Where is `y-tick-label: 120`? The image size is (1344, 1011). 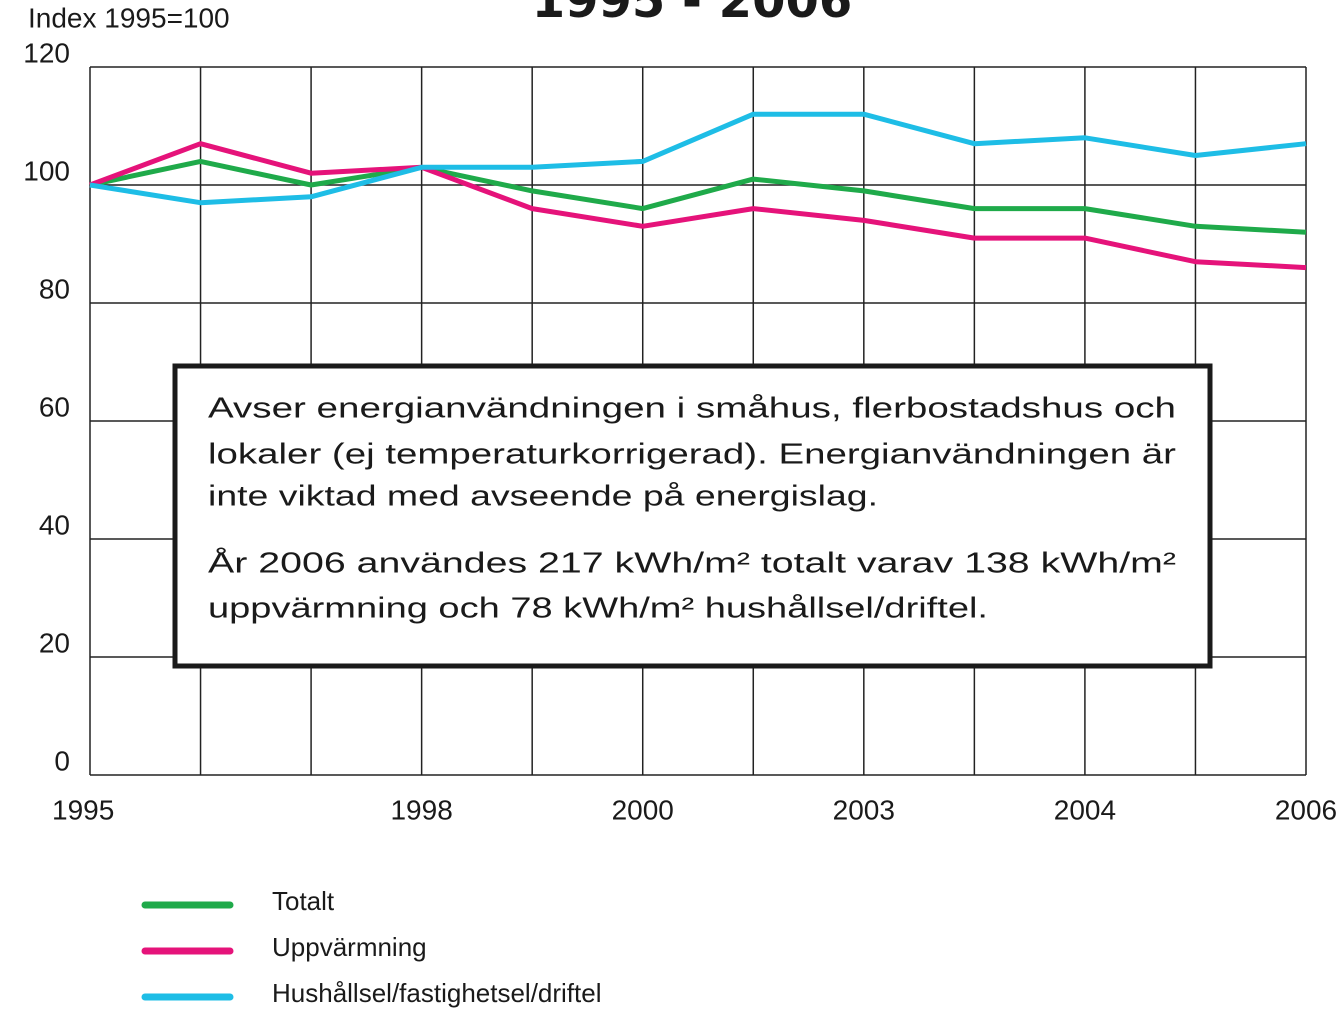
y-tick-label: 120 is located at coordinates (46, 52).